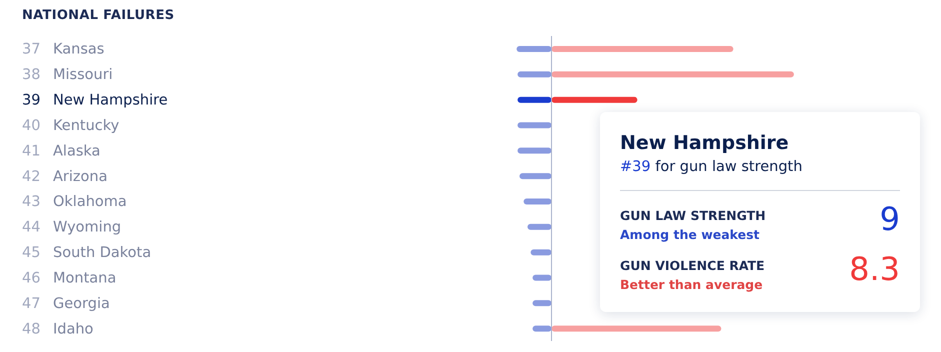 The width and height of the screenshot is (941, 352). What do you see at coordinates (693, 215) in the screenshot?
I see `annotation: GUN LAW STRENGTH` at bounding box center [693, 215].